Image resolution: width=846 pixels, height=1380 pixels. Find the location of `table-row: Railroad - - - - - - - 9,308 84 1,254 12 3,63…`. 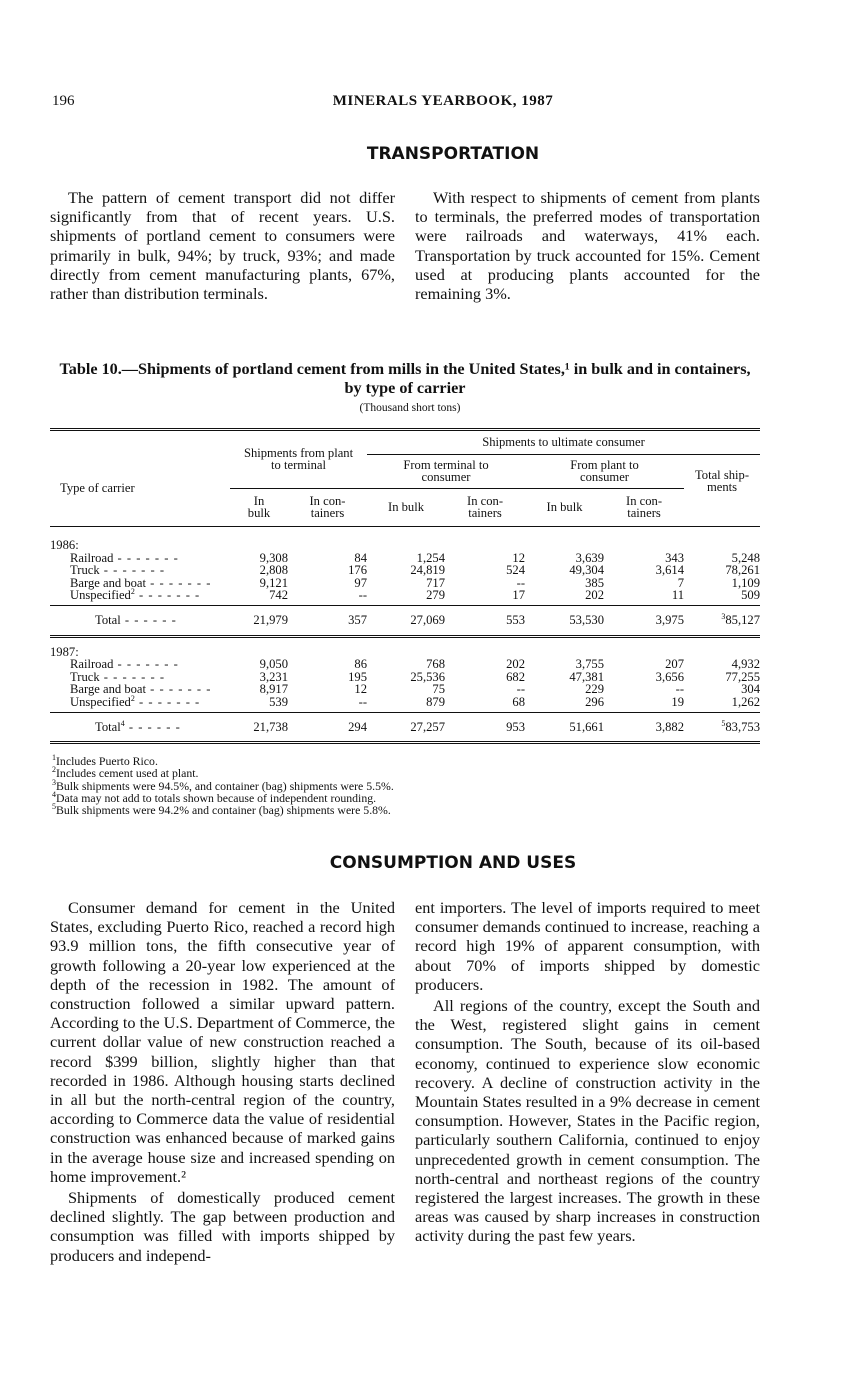

table-row: Railroad - - - - - - - 9,308 84 1,254 12 3,63… is located at coordinates (405, 557).